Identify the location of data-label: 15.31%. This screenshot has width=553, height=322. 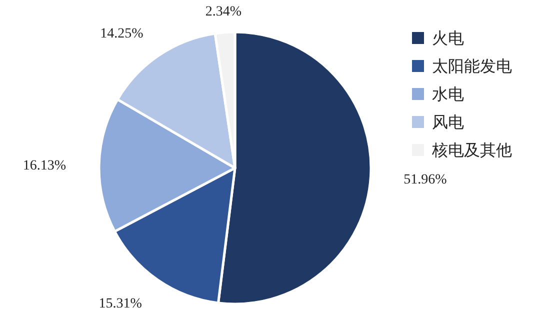
(120, 304).